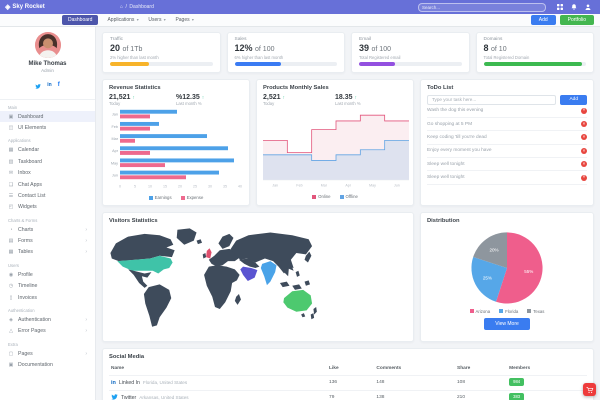 The image size is (600, 400). I want to click on map-region-europe, so click(224, 257).